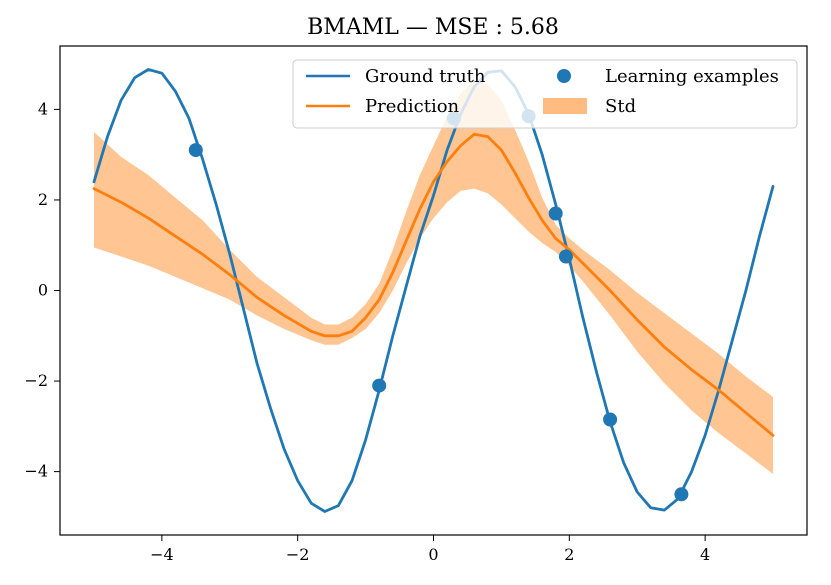 This screenshot has height=585, width=831. What do you see at coordinates (425, 76) in the screenshot?
I see `legend-ground-truth-label: Ground truth` at bounding box center [425, 76].